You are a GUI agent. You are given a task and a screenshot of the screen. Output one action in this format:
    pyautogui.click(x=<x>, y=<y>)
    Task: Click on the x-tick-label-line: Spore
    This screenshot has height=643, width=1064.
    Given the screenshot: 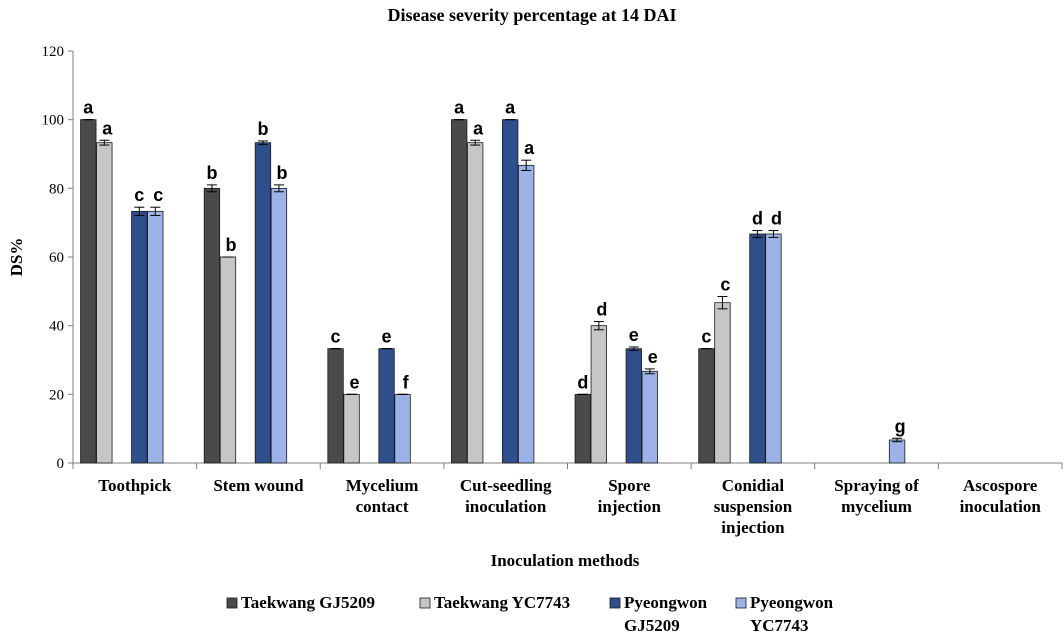 What is the action you would take?
    pyautogui.click(x=629, y=485)
    